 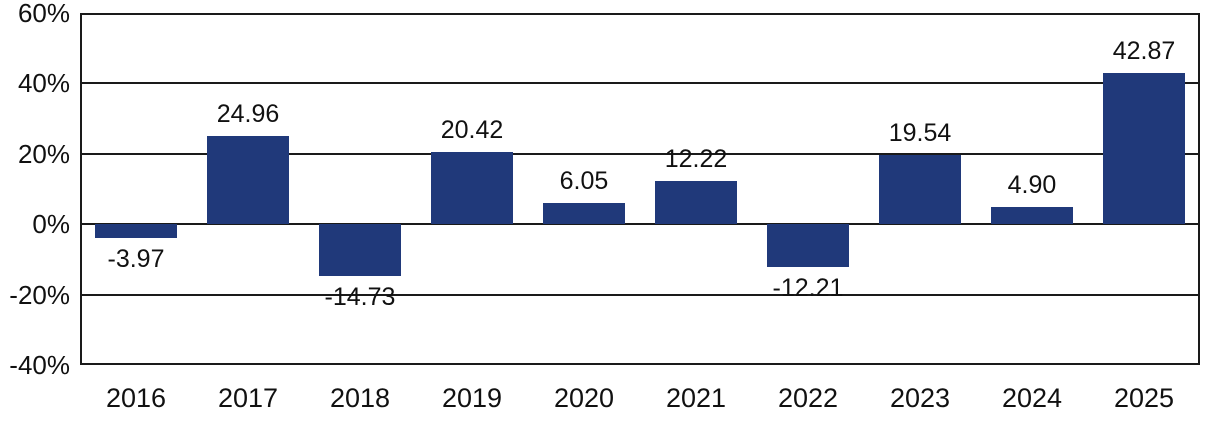 What do you see at coordinates (808, 288) in the screenshot?
I see `bar-value-label: -12.21` at bounding box center [808, 288].